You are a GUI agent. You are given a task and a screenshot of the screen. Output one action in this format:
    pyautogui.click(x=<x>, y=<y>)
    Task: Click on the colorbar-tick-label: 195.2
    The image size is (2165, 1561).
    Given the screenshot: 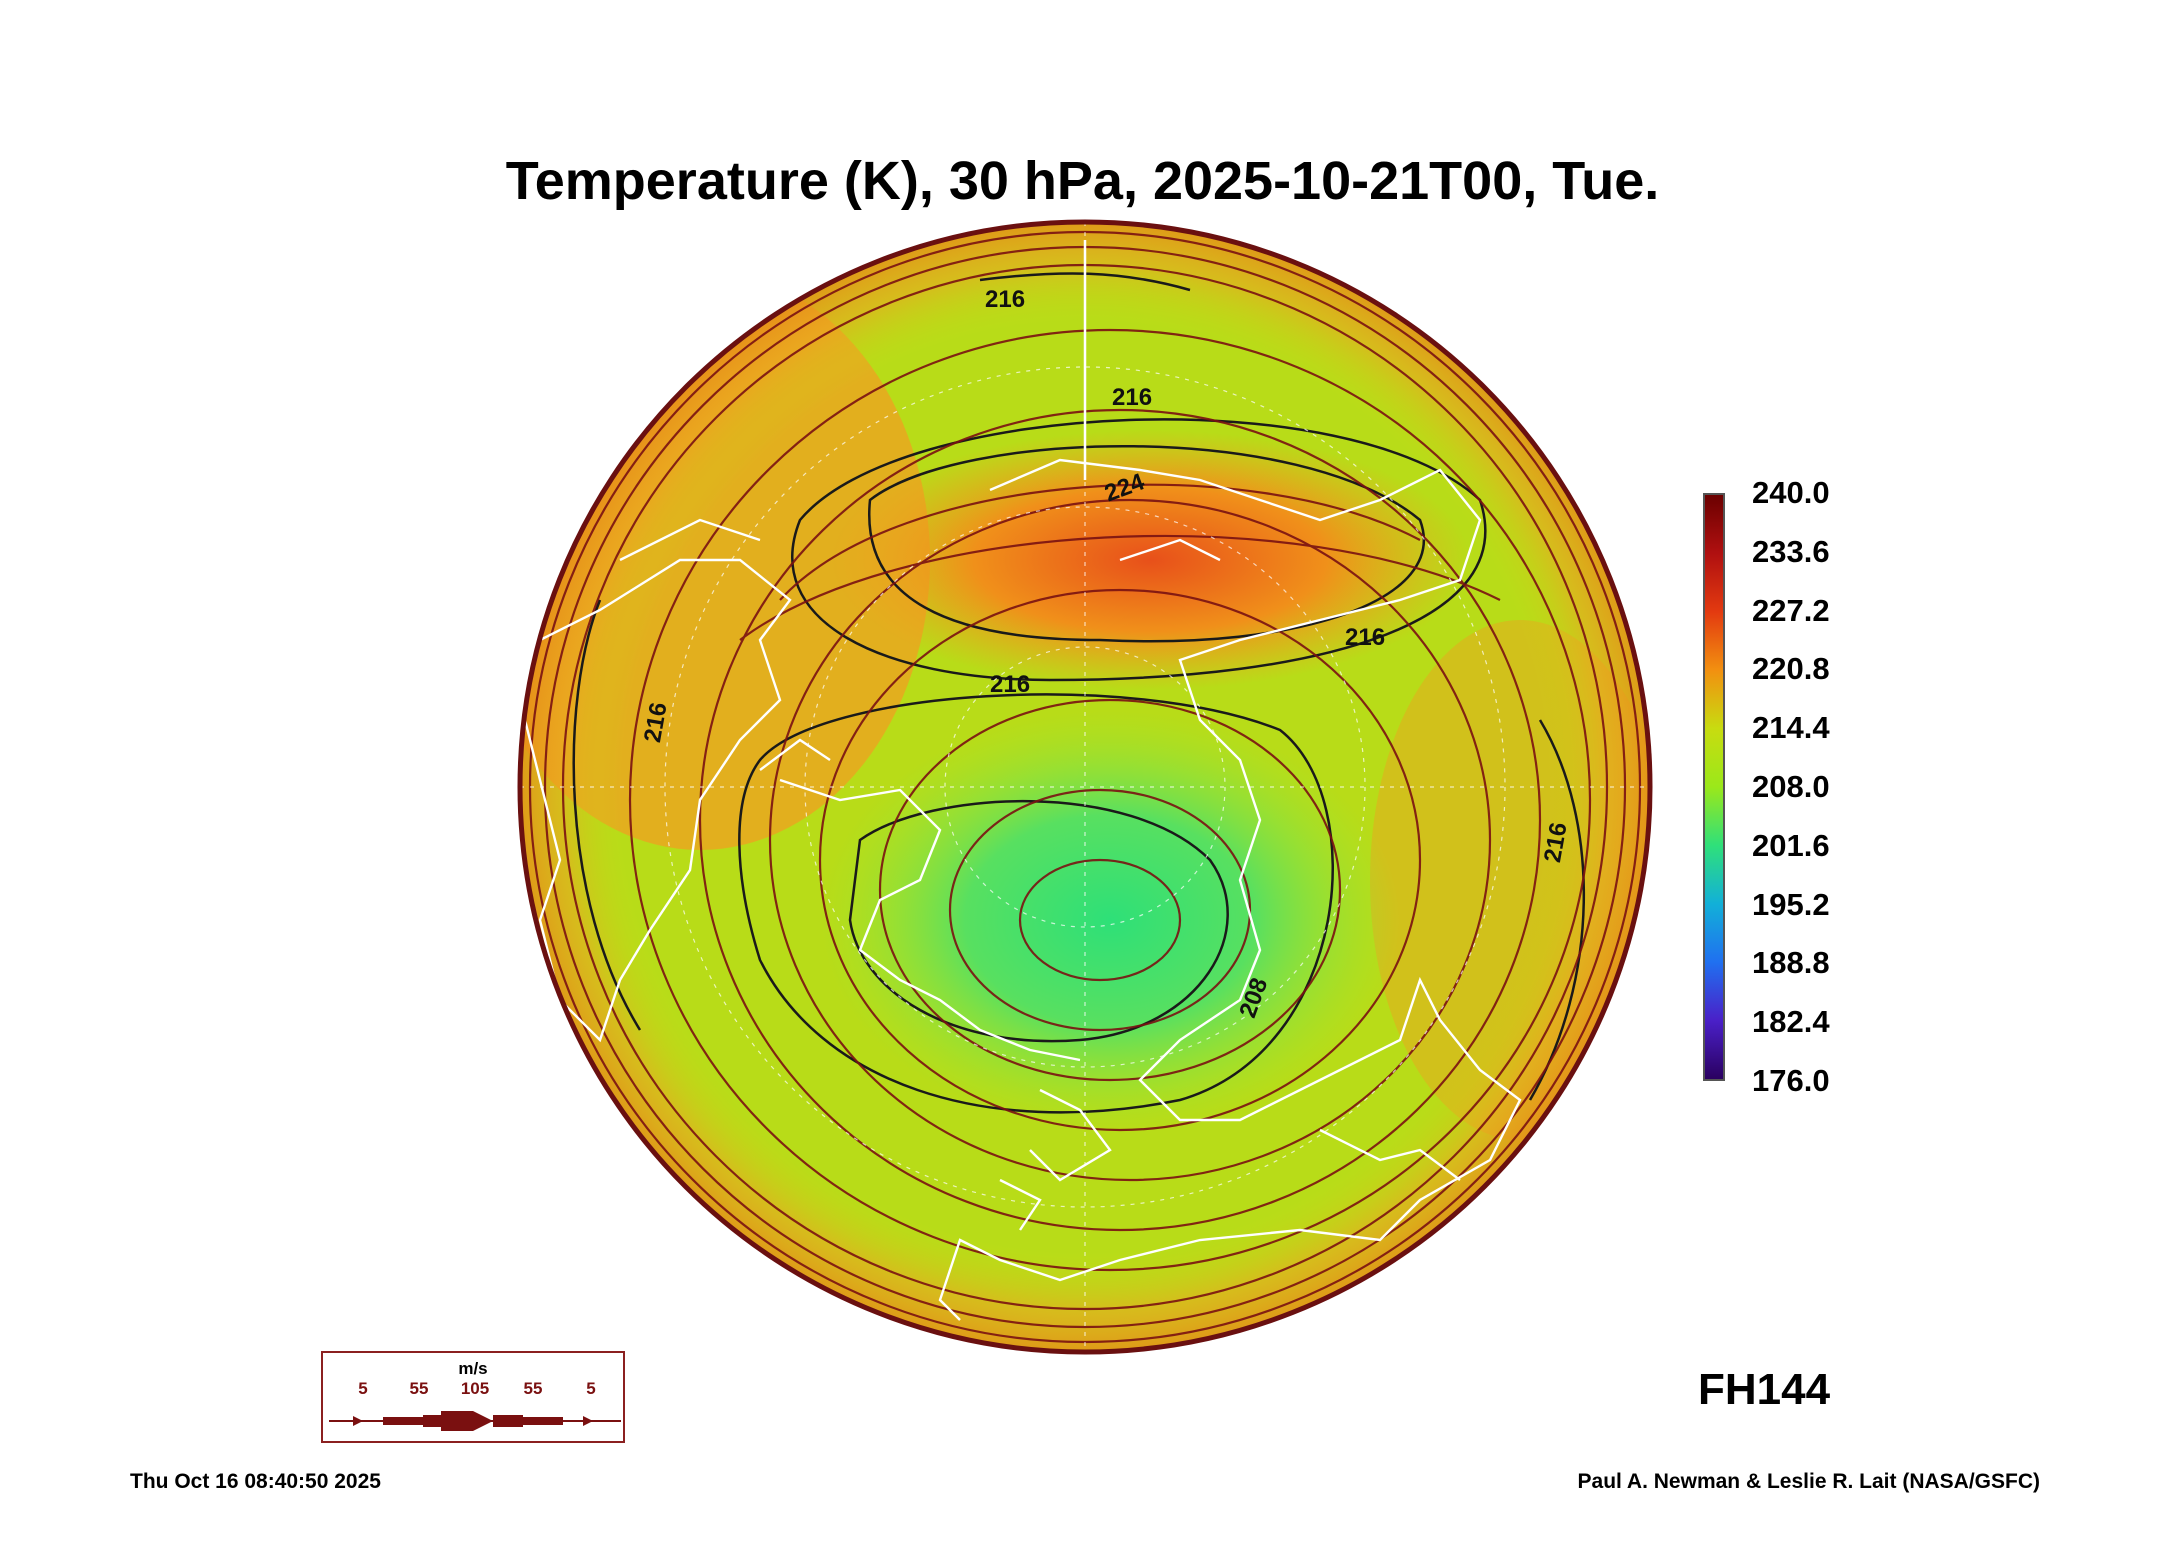 What is the action you would take?
    pyautogui.click(x=1791, y=904)
    